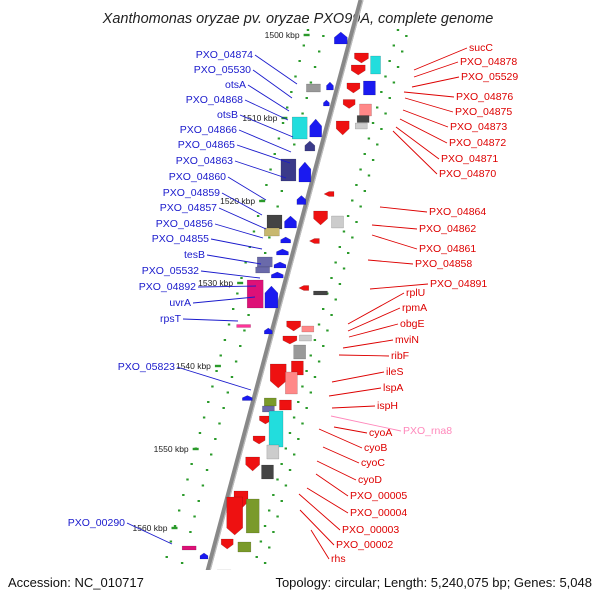 This screenshot has width=600, height=600. Describe the element at coordinates (266, 126) in the screenshot. I see `leader-line-otsb` at that location.